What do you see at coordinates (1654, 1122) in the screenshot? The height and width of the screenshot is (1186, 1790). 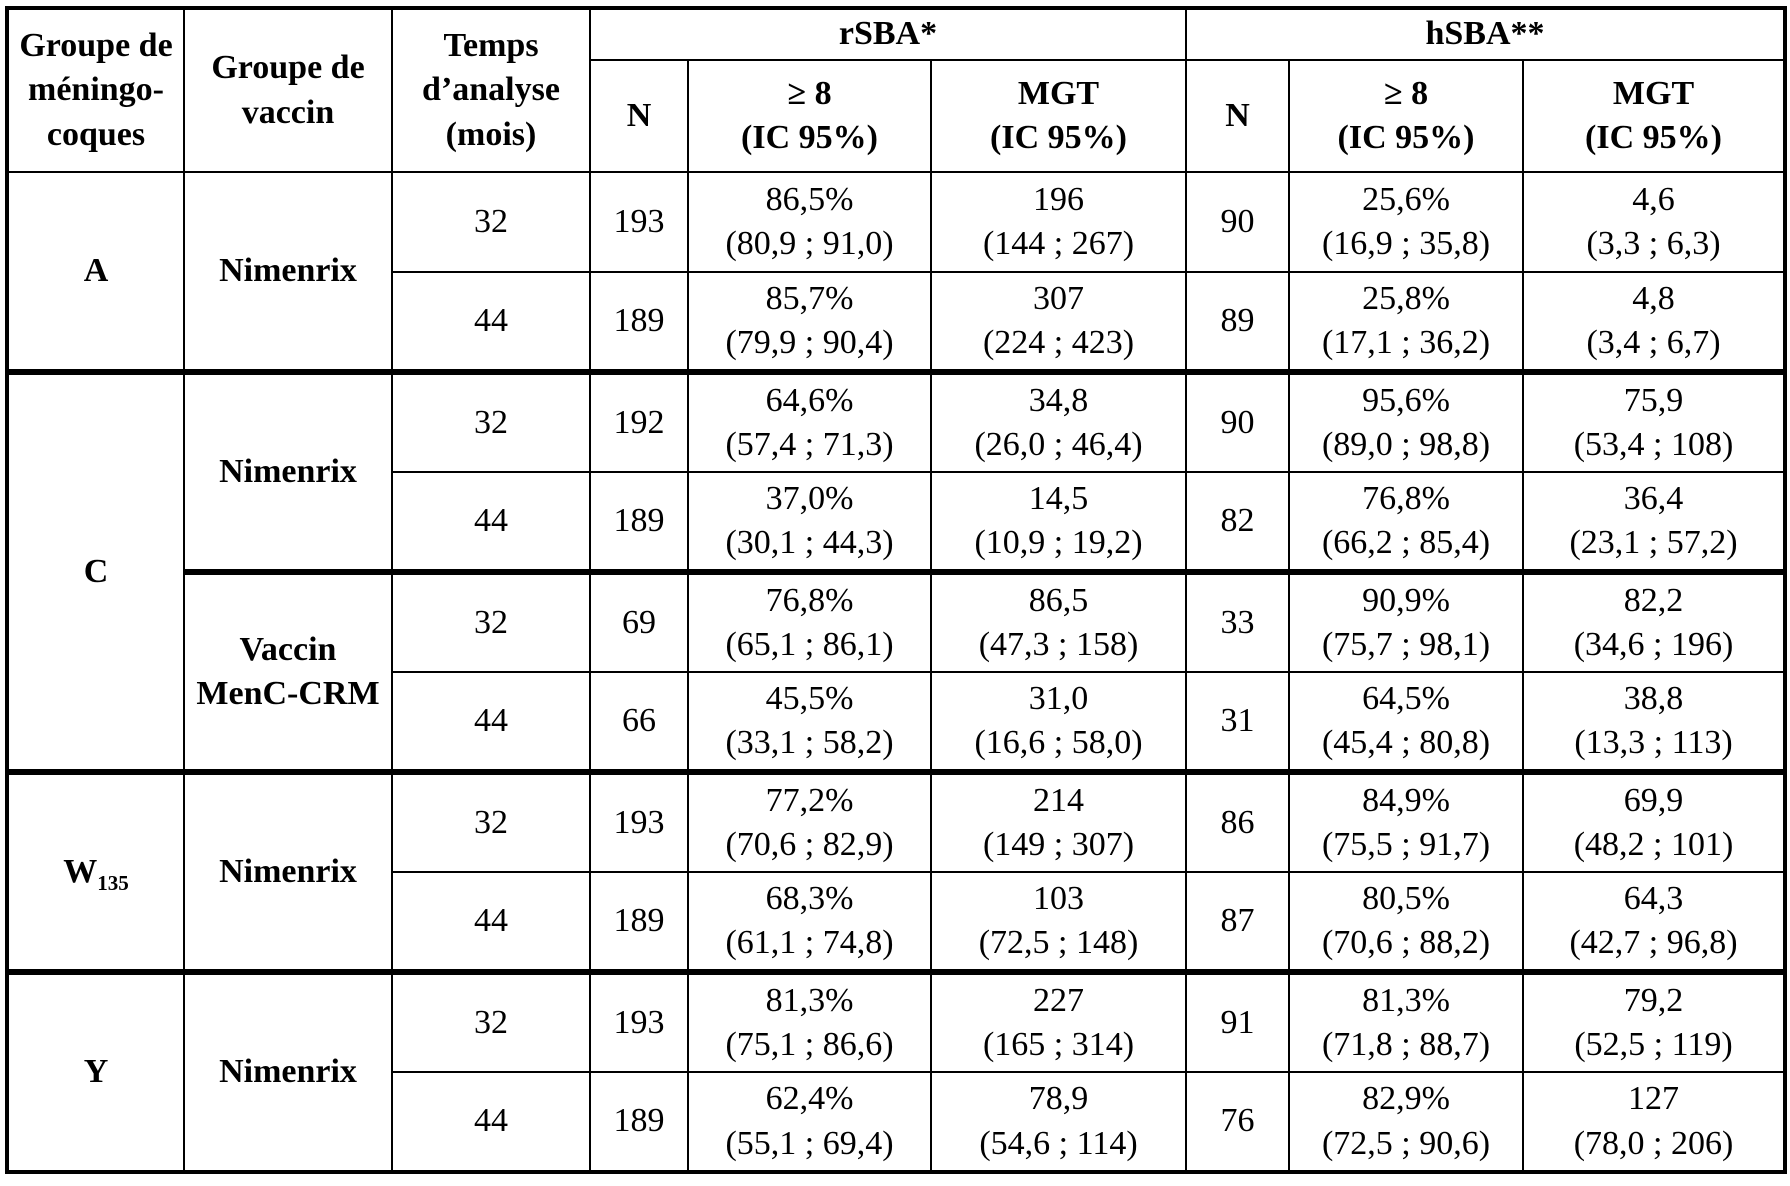 I see `cell-hsba-mgt: 127 (78,0 ; 206)` at bounding box center [1654, 1122].